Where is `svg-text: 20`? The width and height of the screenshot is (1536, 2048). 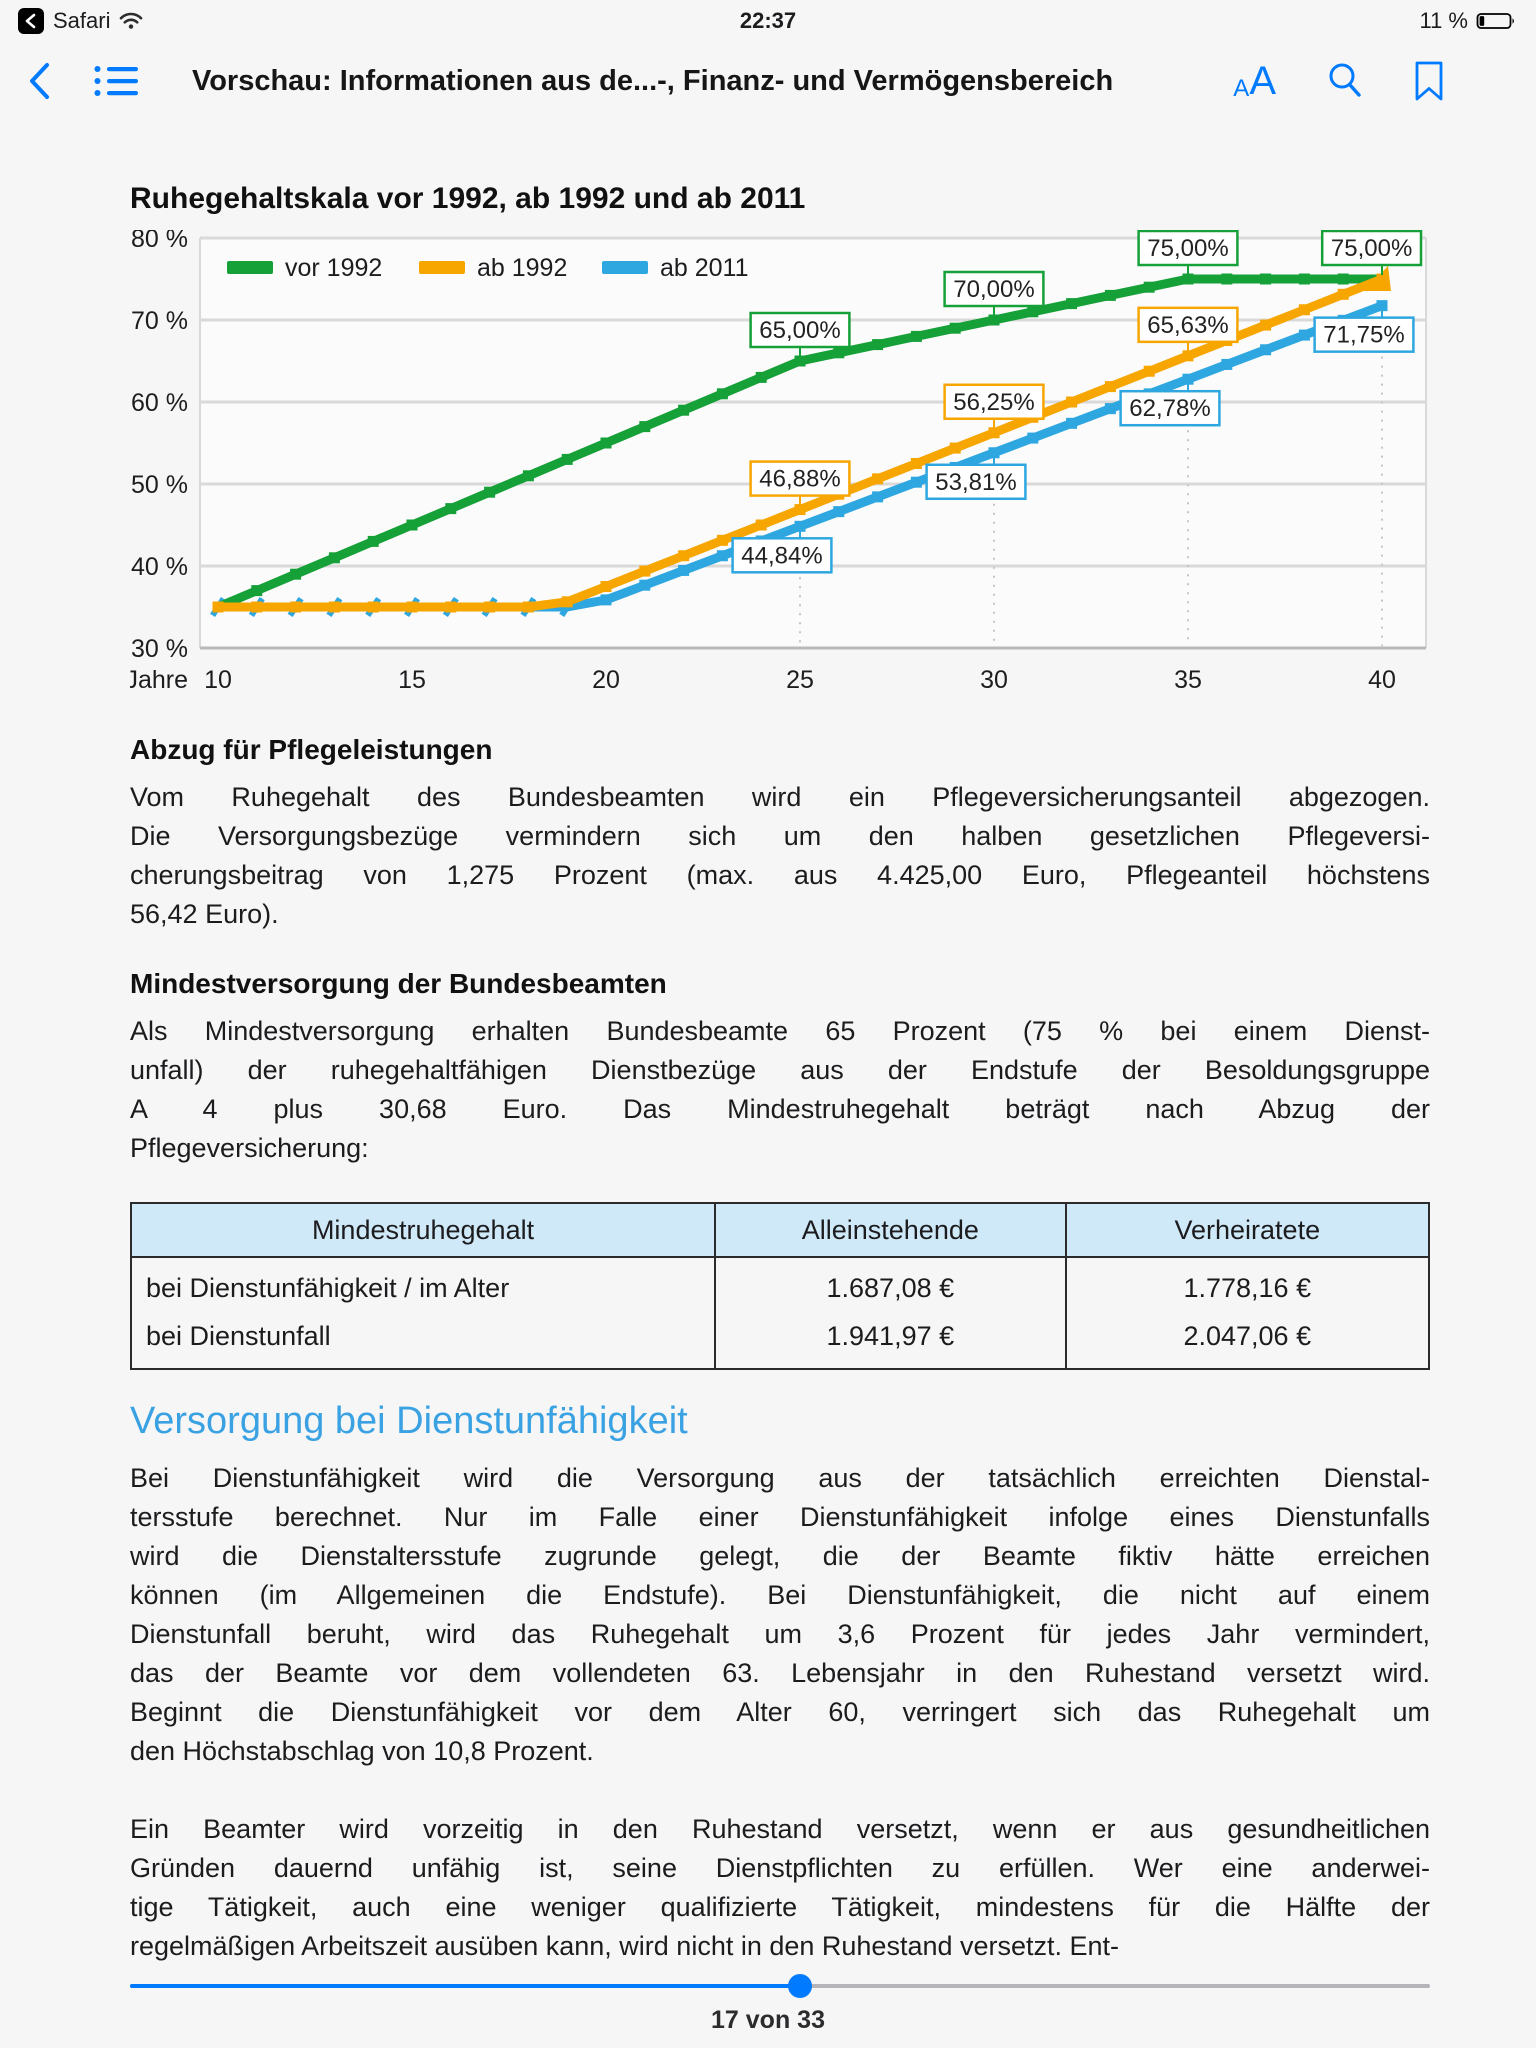 svg-text: 20 is located at coordinates (606, 680).